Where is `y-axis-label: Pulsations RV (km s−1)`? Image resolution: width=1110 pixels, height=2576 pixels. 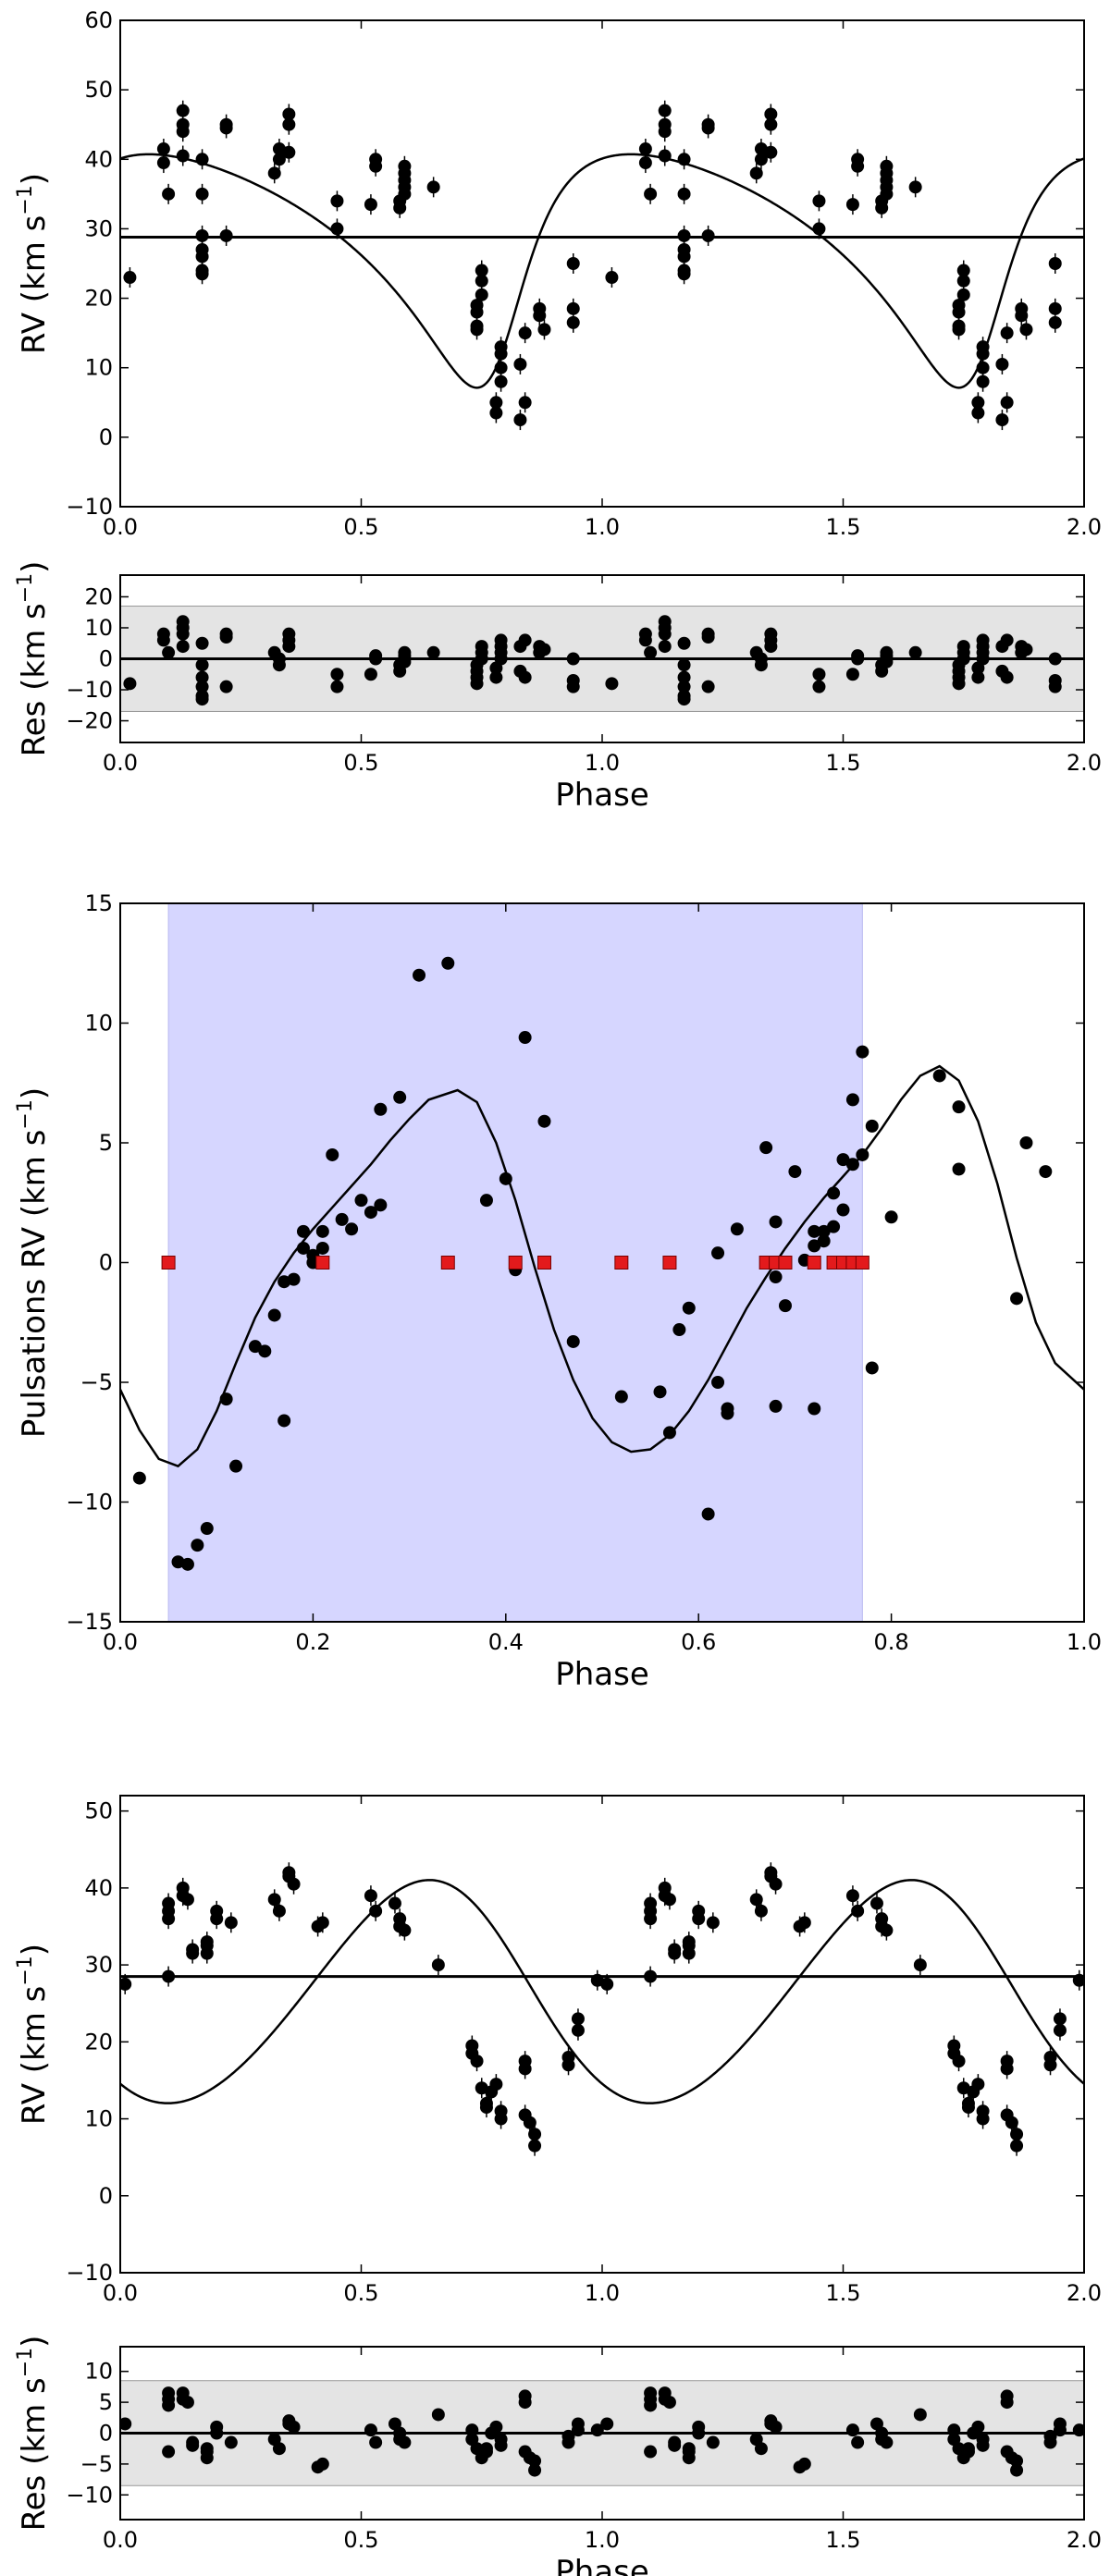
y-axis-label: Pulsations RV (km s−1) is located at coordinates (33, 1262).